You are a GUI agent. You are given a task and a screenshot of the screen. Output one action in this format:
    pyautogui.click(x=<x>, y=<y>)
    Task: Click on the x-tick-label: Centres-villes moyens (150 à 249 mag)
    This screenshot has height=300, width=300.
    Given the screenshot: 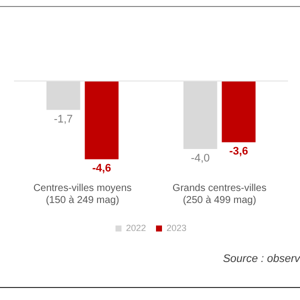 What is the action you would take?
    pyautogui.click(x=82, y=194)
    